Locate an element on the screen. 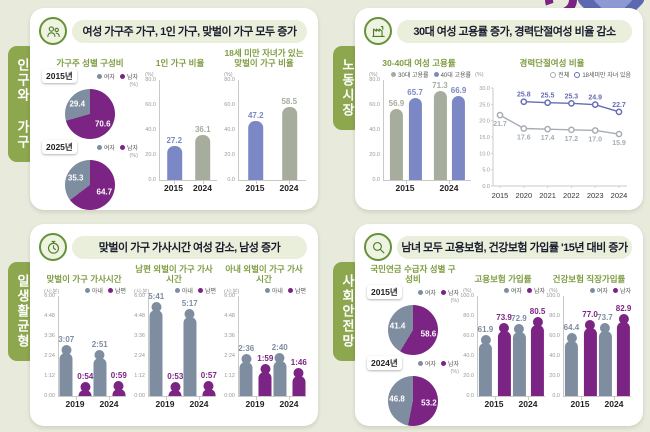 The width and height of the screenshot is (650, 432). svg-text: 2024 is located at coordinates (619, 195).